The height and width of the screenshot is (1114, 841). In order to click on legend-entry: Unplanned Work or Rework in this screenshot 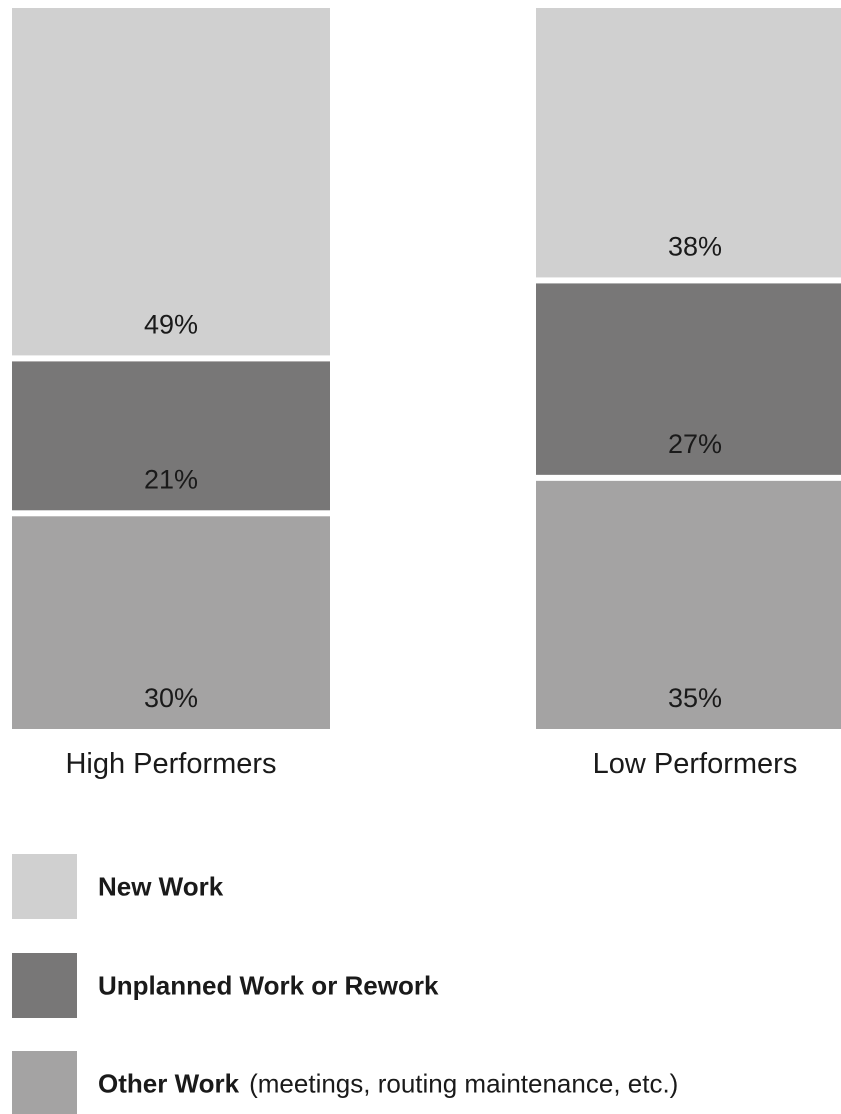, I will do `click(268, 986)`.